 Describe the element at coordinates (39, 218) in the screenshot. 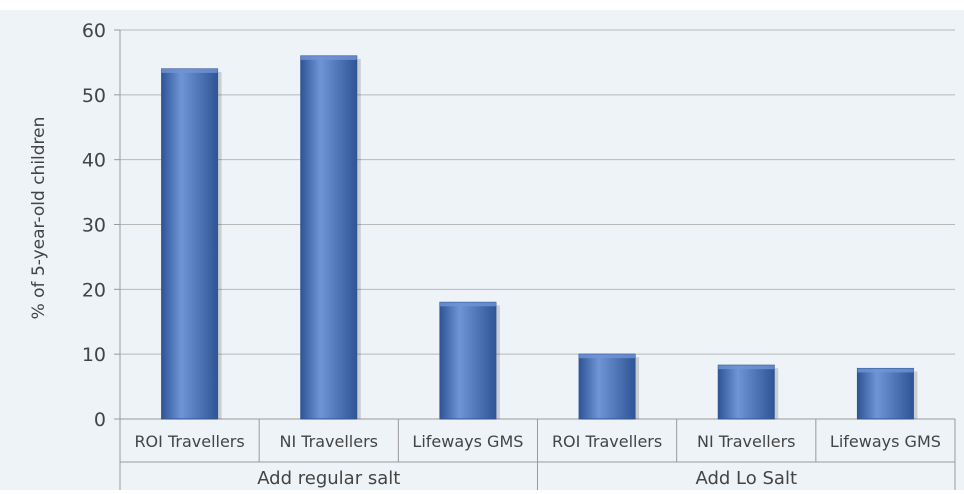

I see `y-axis-label: % of 5-year-old children` at that location.